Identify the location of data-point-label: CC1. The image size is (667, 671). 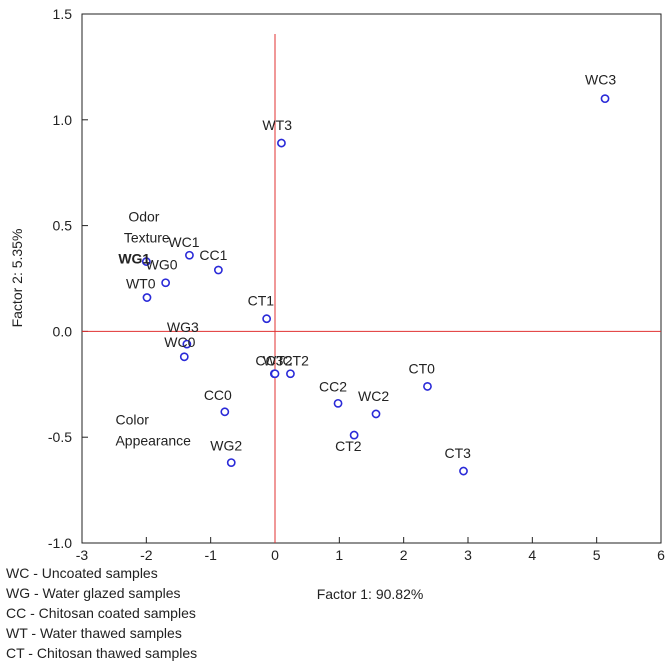
(213, 255).